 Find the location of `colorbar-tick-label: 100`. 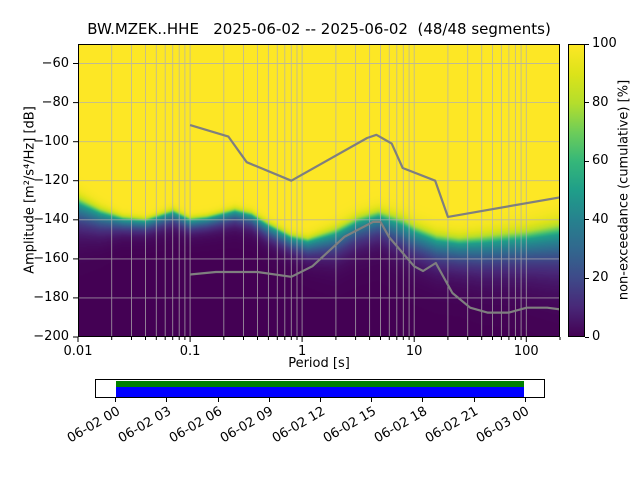

colorbar-tick-label: 100 is located at coordinates (604, 43).